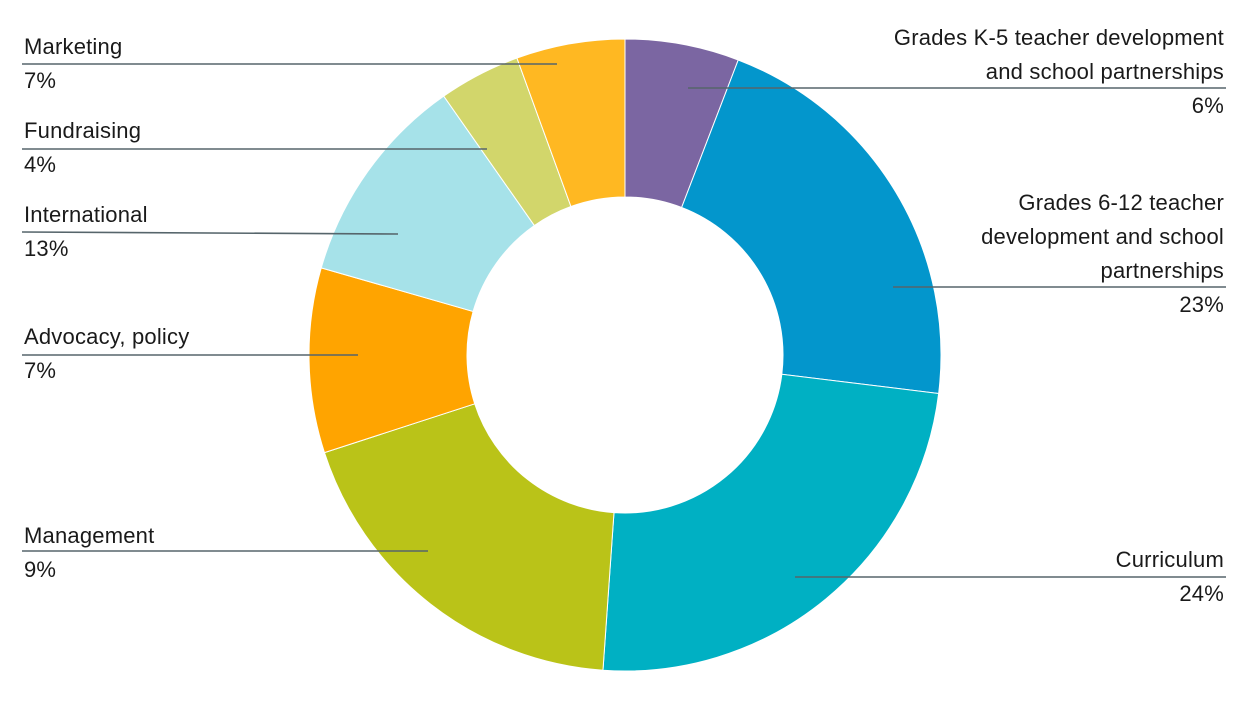 The image size is (1248, 704). What do you see at coordinates (82, 148) in the screenshot?
I see `label-fundraising: Fundraising 4%` at bounding box center [82, 148].